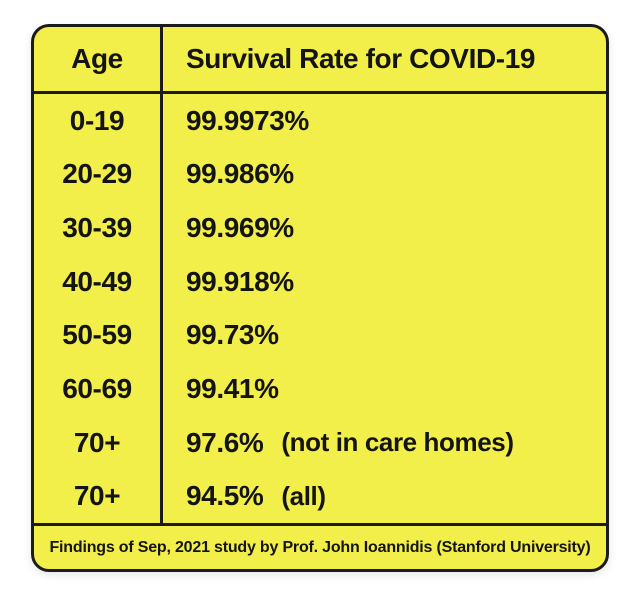 This screenshot has width=640, height=596. Describe the element at coordinates (240, 281) in the screenshot. I see `rate-value: 99.918%` at that location.